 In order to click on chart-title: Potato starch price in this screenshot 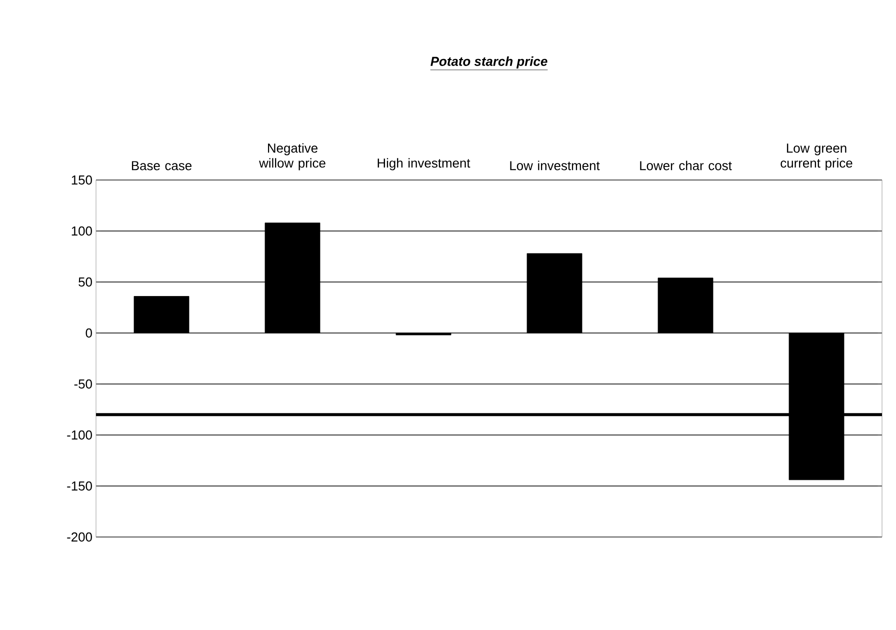, I will do `click(489, 62)`.